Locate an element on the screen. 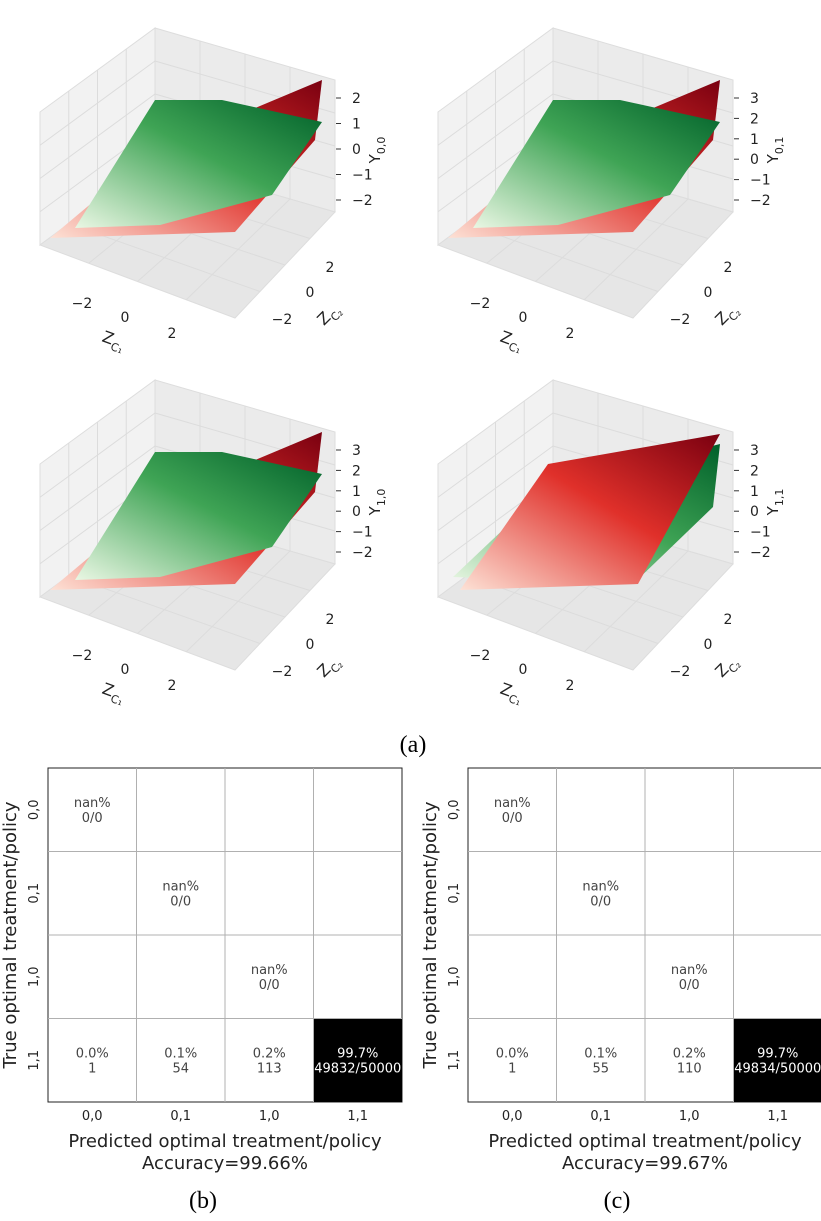  accuracy-label: Accuracy=99.67% is located at coordinates (645, 1163).